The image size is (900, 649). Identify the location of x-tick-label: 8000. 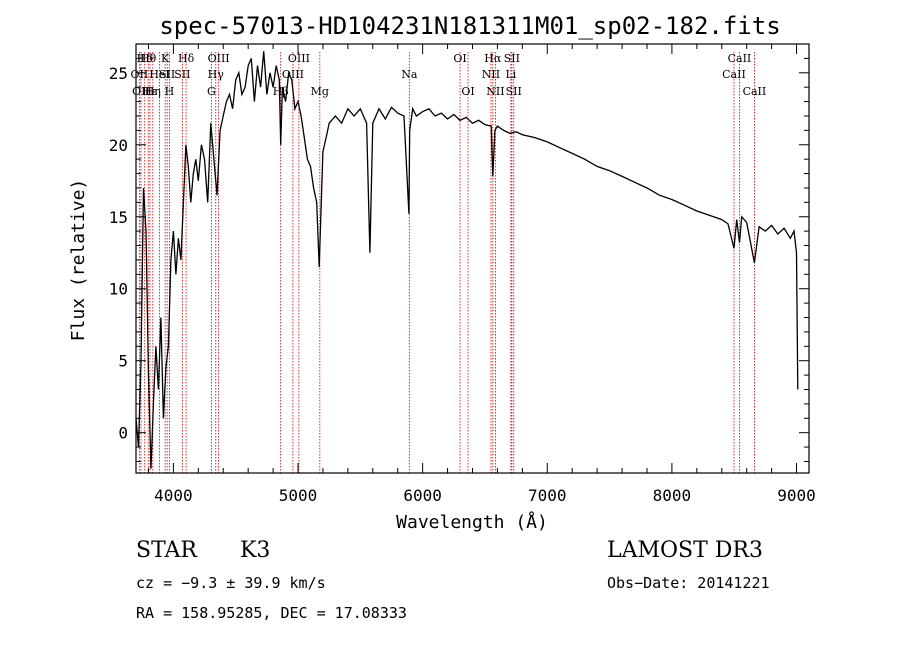
(672, 495).